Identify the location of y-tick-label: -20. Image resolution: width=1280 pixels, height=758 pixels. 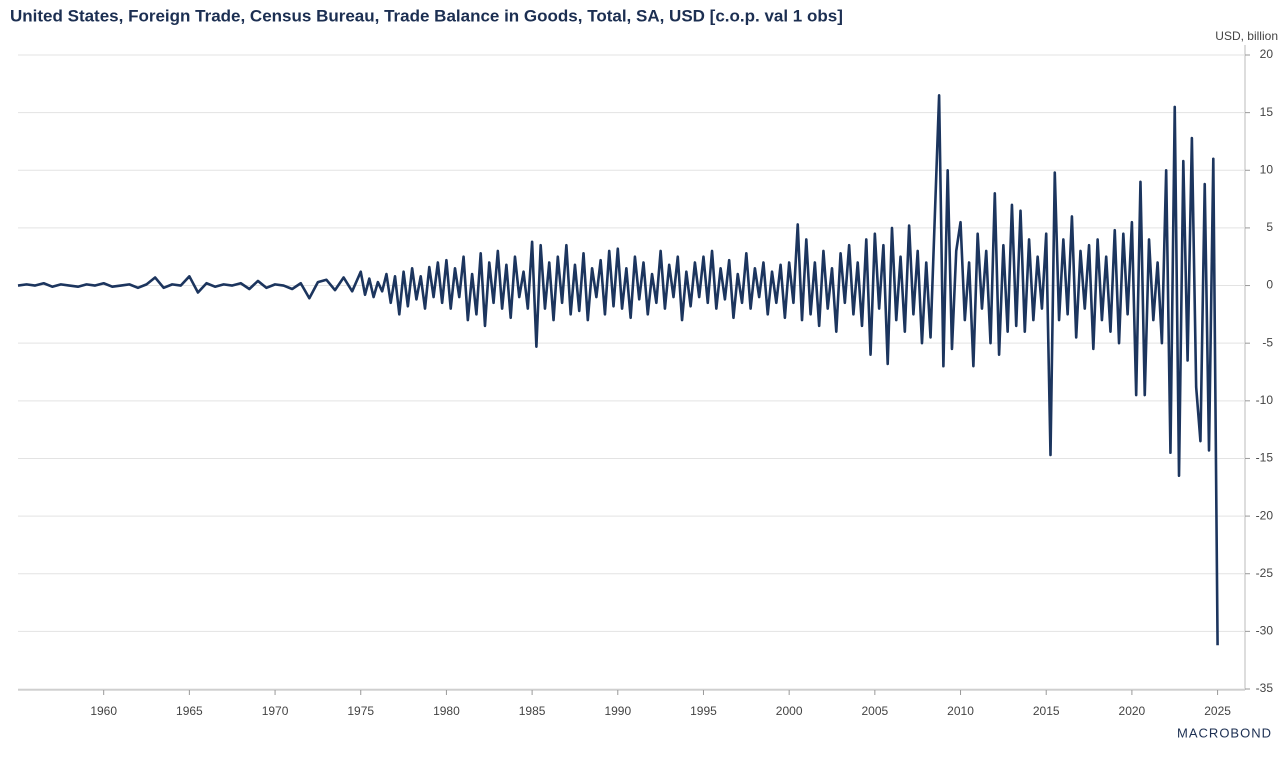
(1265, 515).